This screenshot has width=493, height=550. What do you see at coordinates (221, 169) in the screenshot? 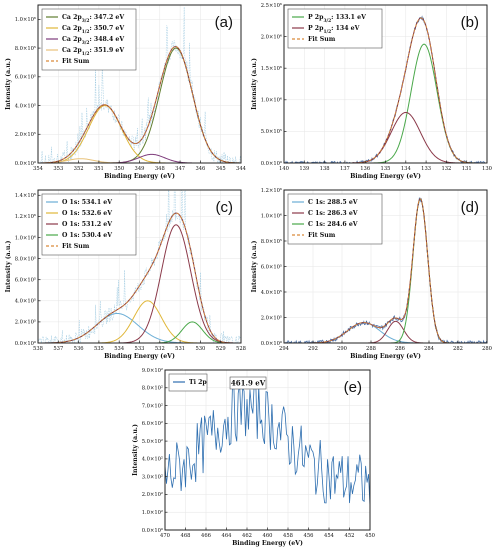
I see `x-tick-label: 345` at bounding box center [221, 169].